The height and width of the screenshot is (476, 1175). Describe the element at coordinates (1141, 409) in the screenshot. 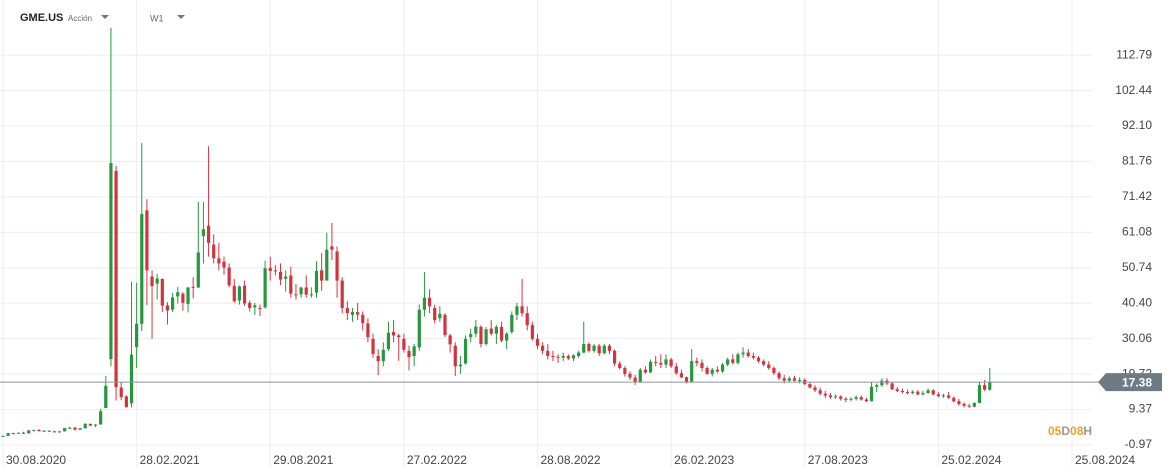

I see `y-tick-label: 9.37` at that location.